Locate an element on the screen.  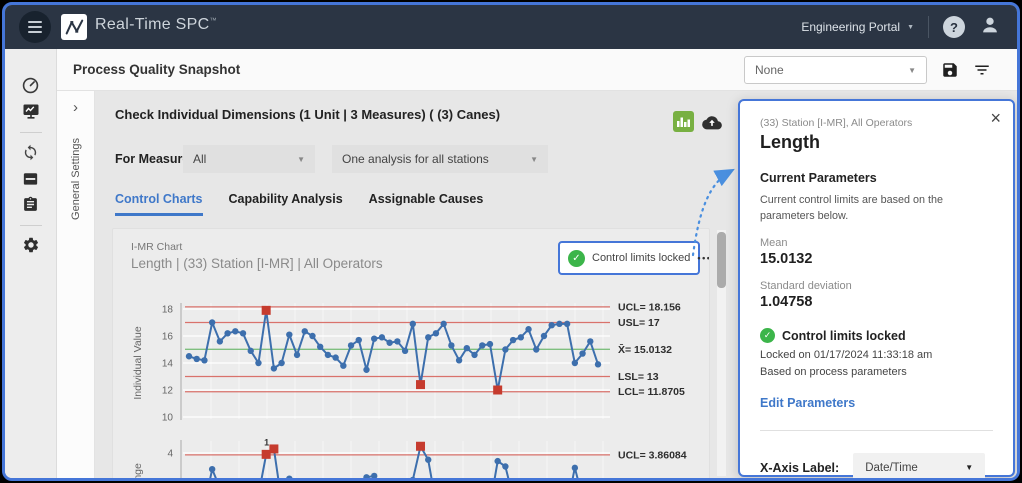
tab-control-charts: Control Charts is located at coordinates (159, 204).